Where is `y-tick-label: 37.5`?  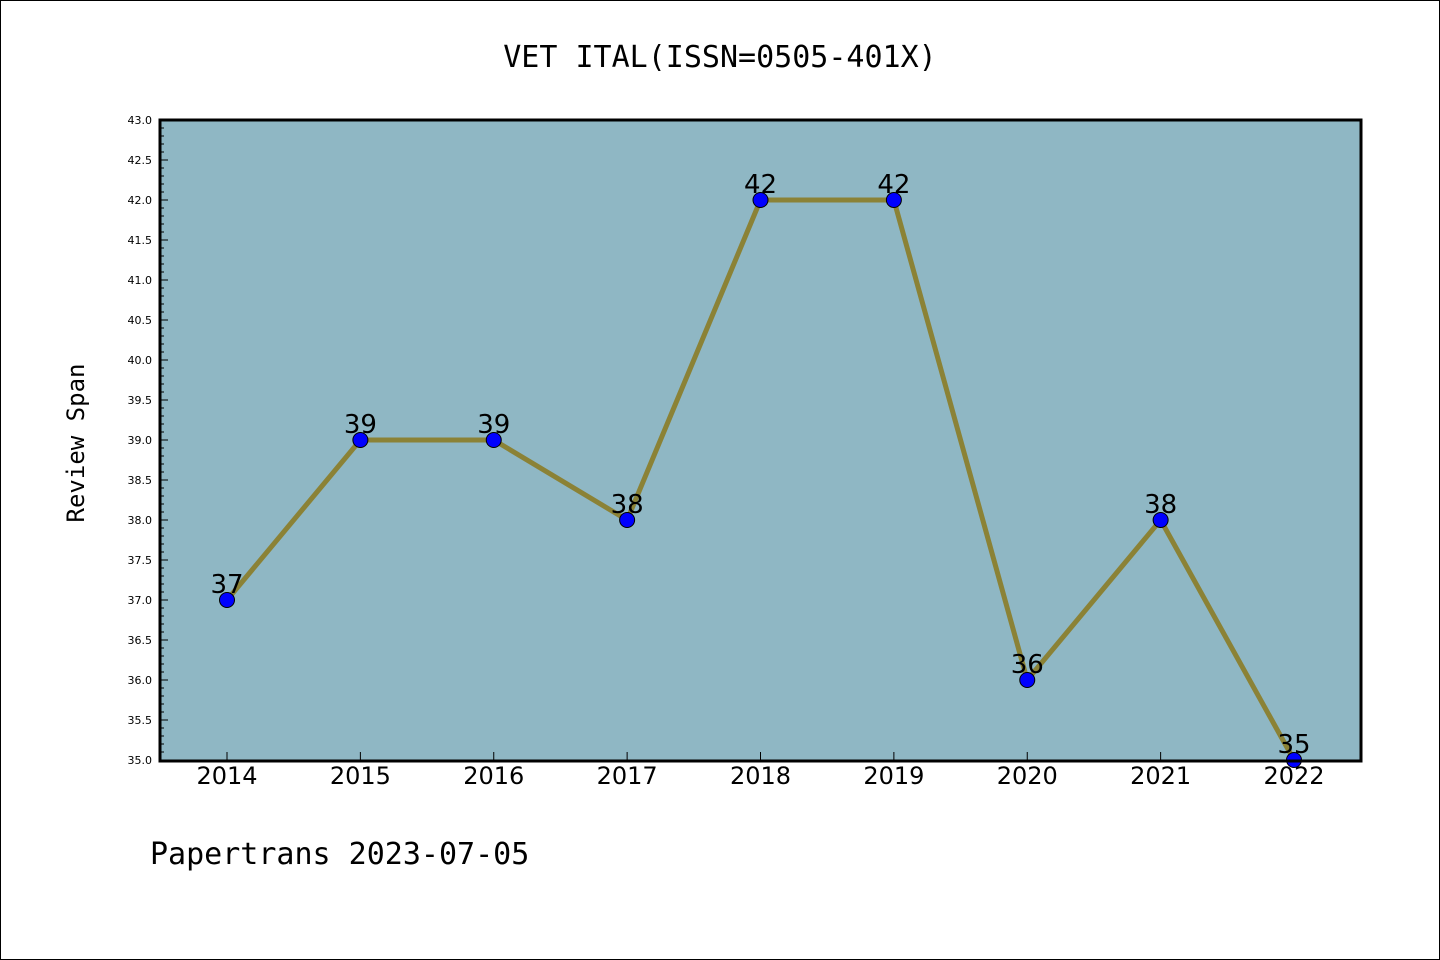 y-tick-label: 37.5 is located at coordinates (140, 560).